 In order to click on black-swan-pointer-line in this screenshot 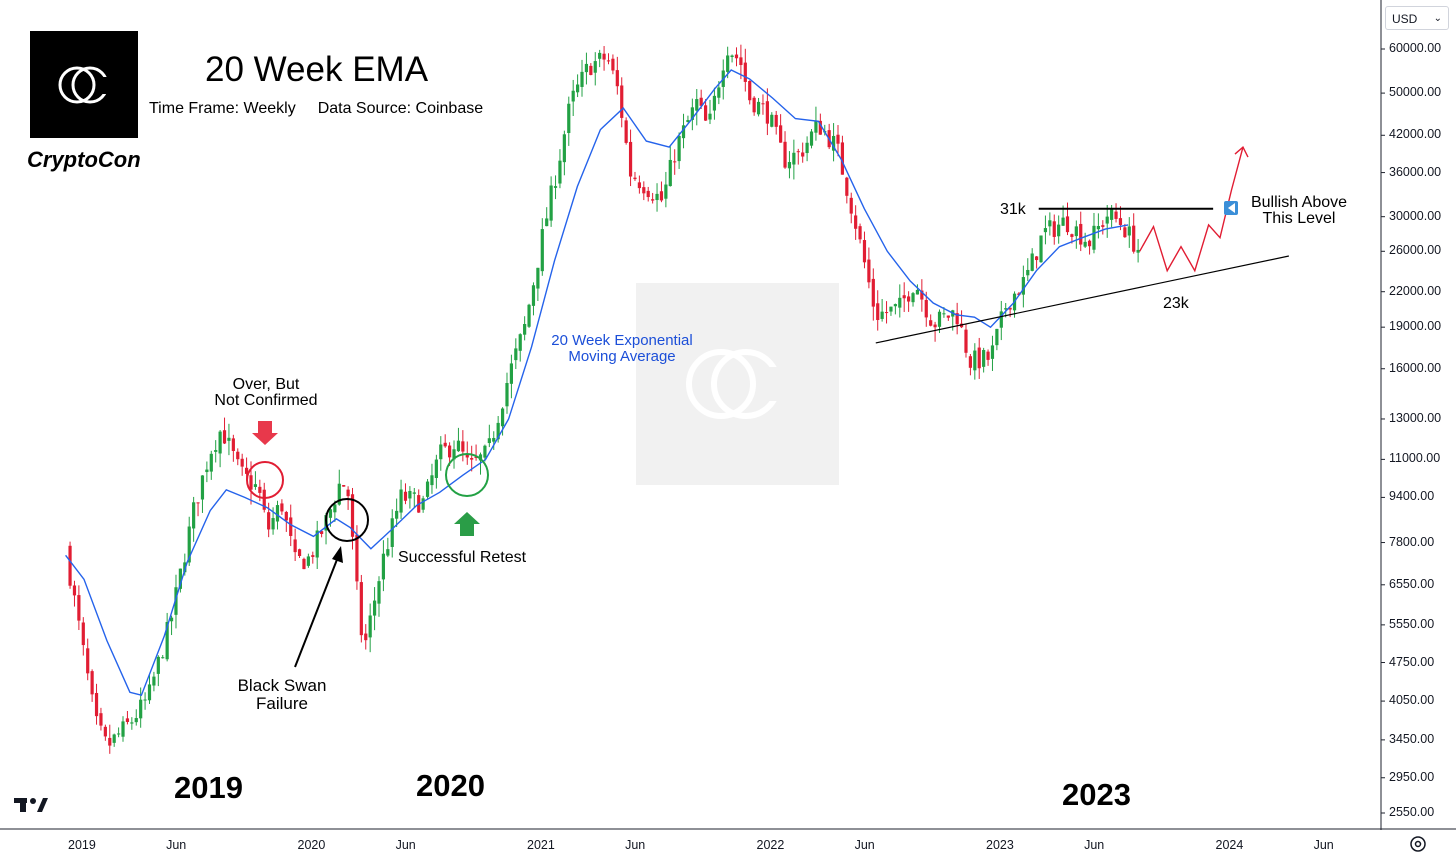, I will do `click(316, 612)`.